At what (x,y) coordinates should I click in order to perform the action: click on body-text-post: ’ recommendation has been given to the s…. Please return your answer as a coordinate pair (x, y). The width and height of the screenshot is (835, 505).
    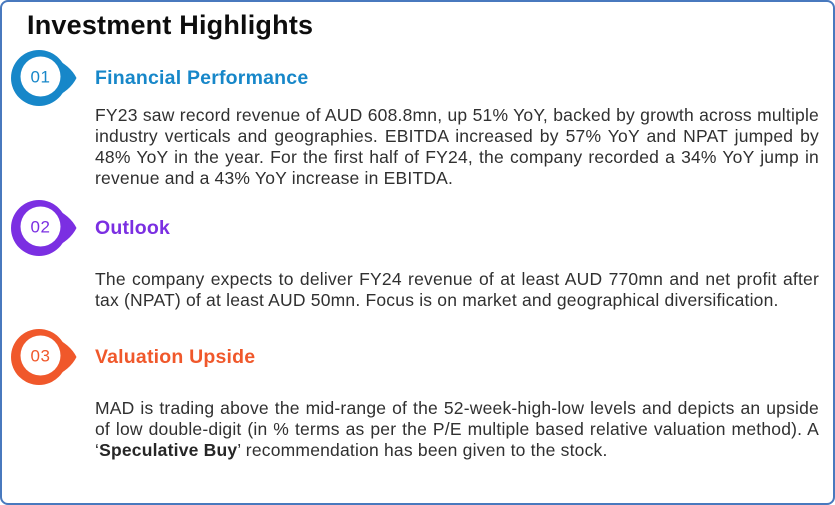
    Looking at the image, I should click on (422, 450).